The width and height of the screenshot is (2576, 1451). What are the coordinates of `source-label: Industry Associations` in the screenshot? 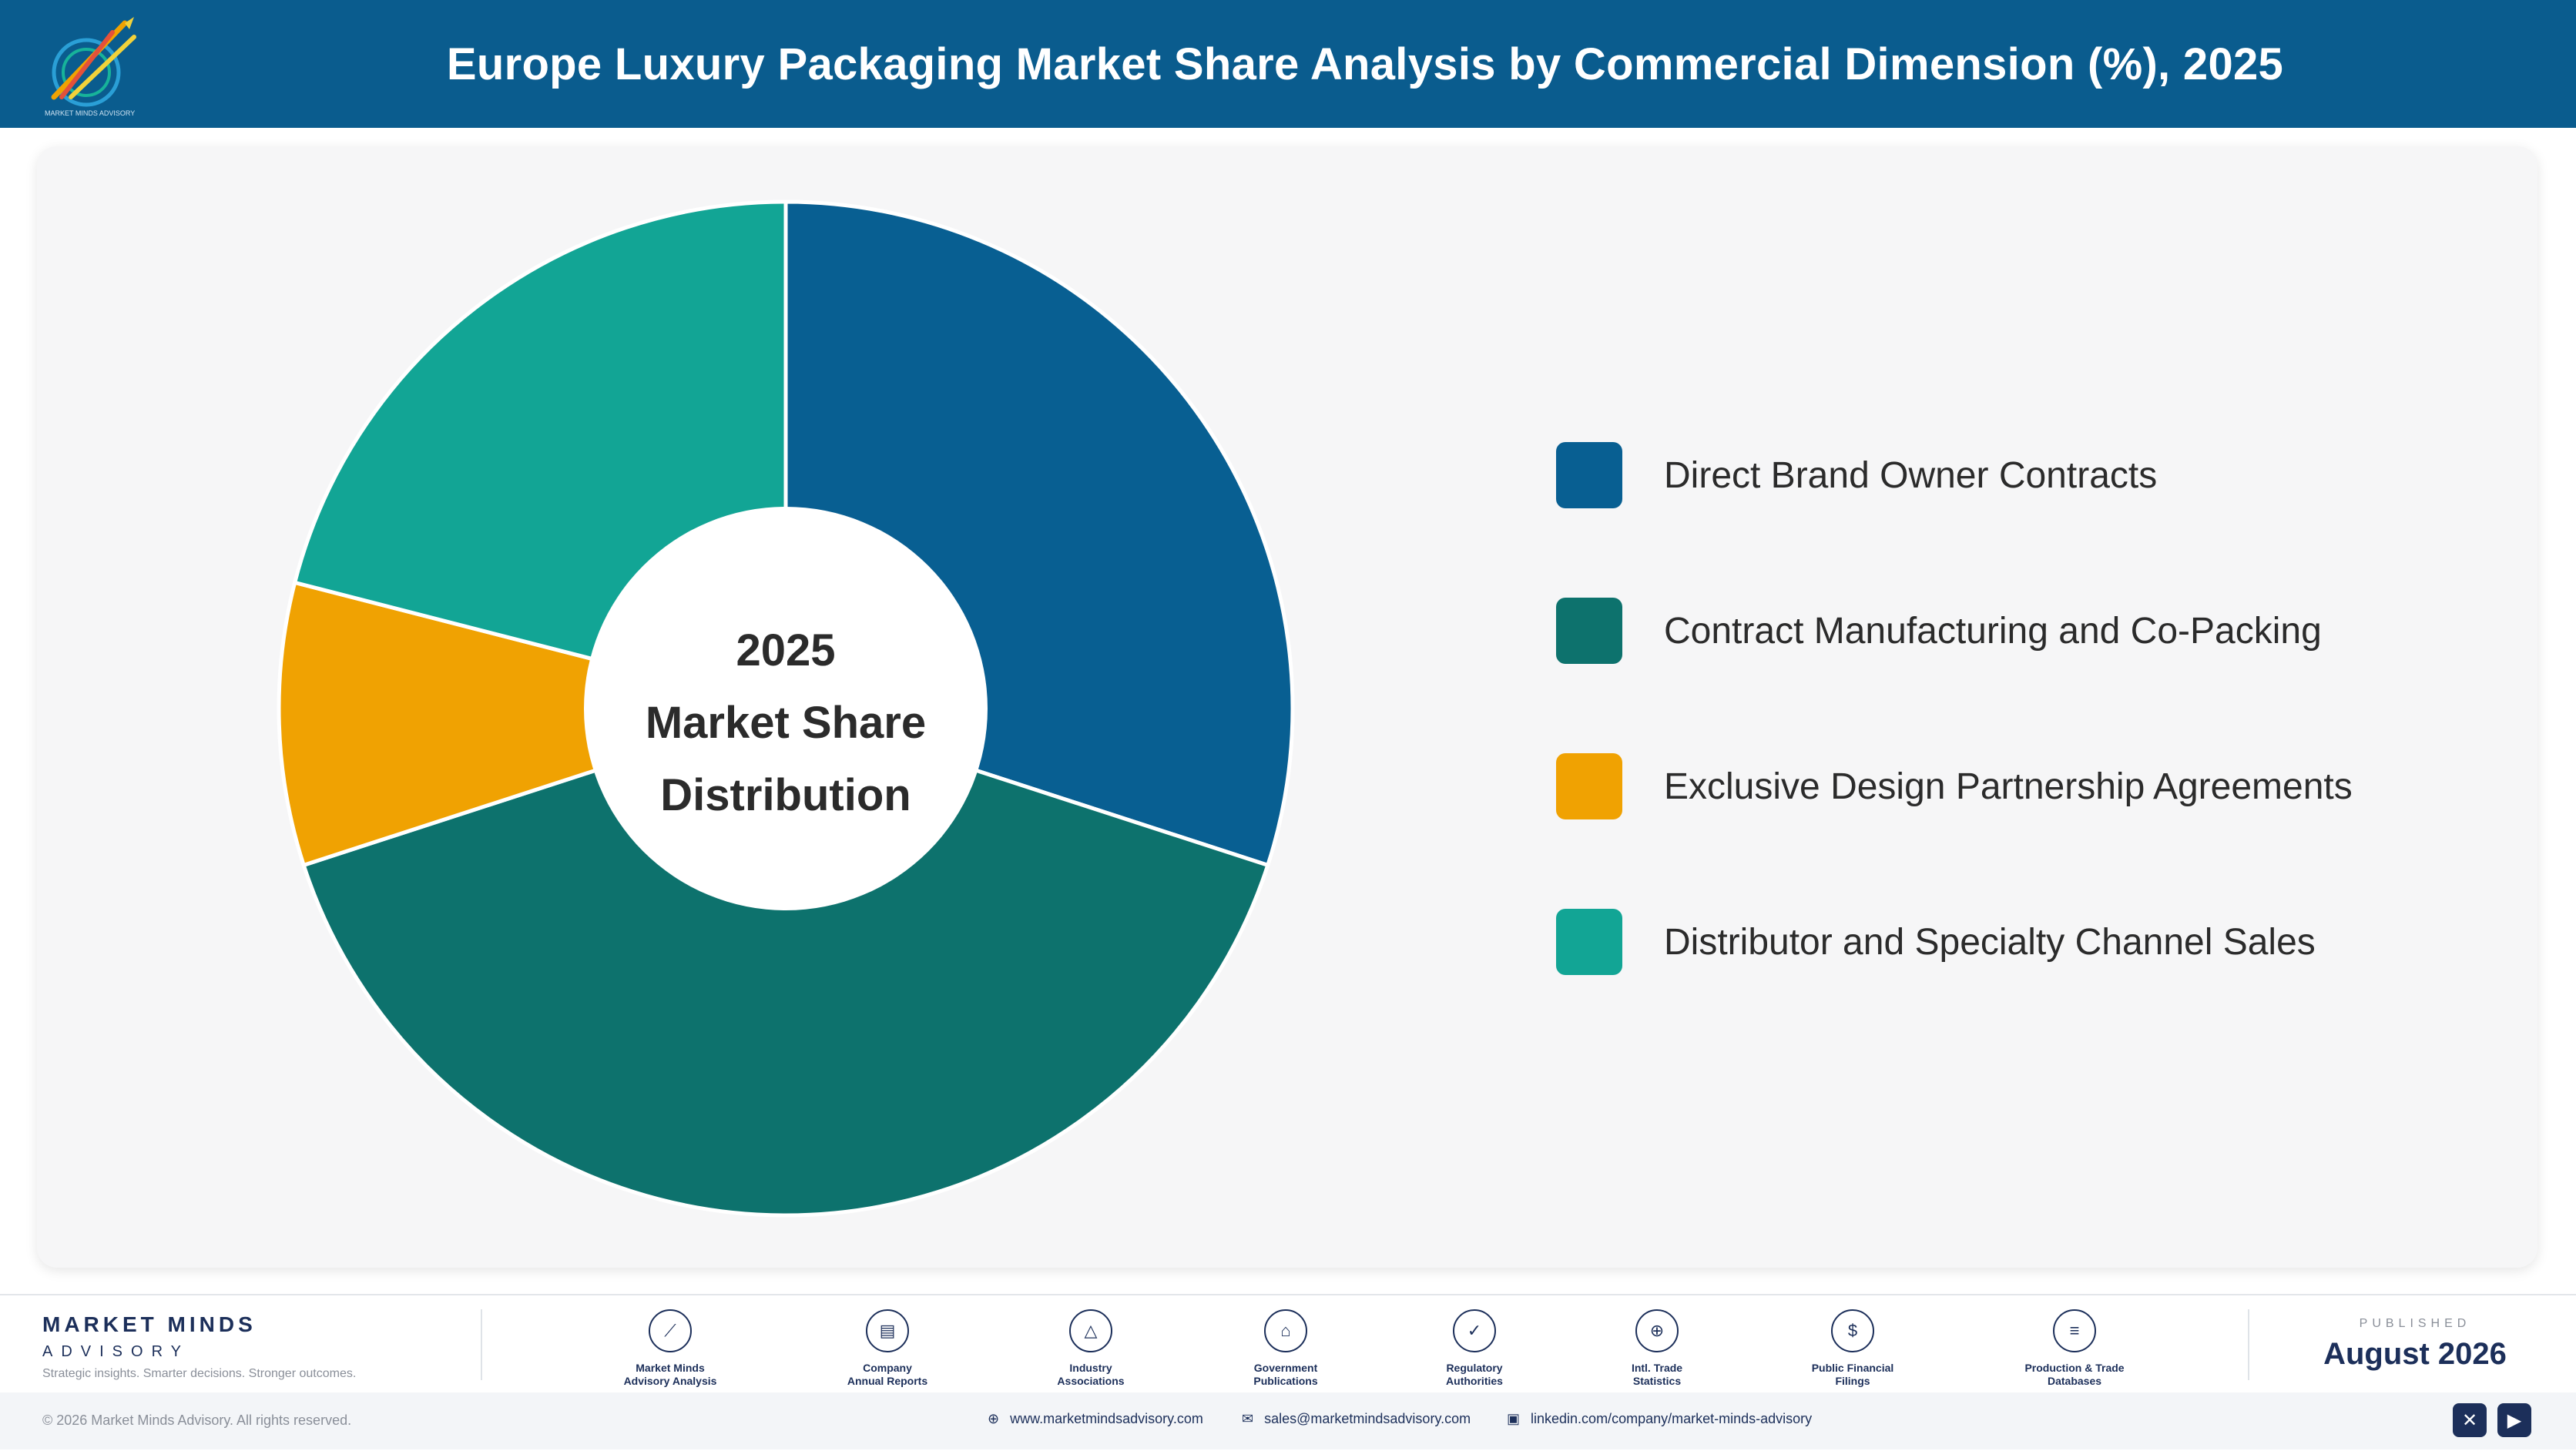 It's located at (1091, 1374).